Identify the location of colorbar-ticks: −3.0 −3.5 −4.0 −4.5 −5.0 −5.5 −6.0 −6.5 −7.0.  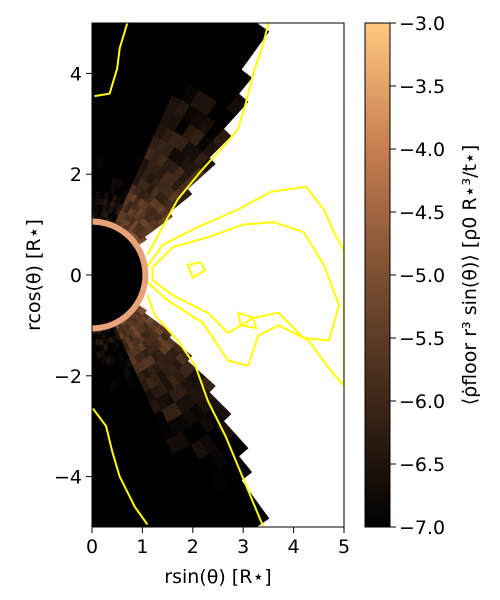
(417, 276).